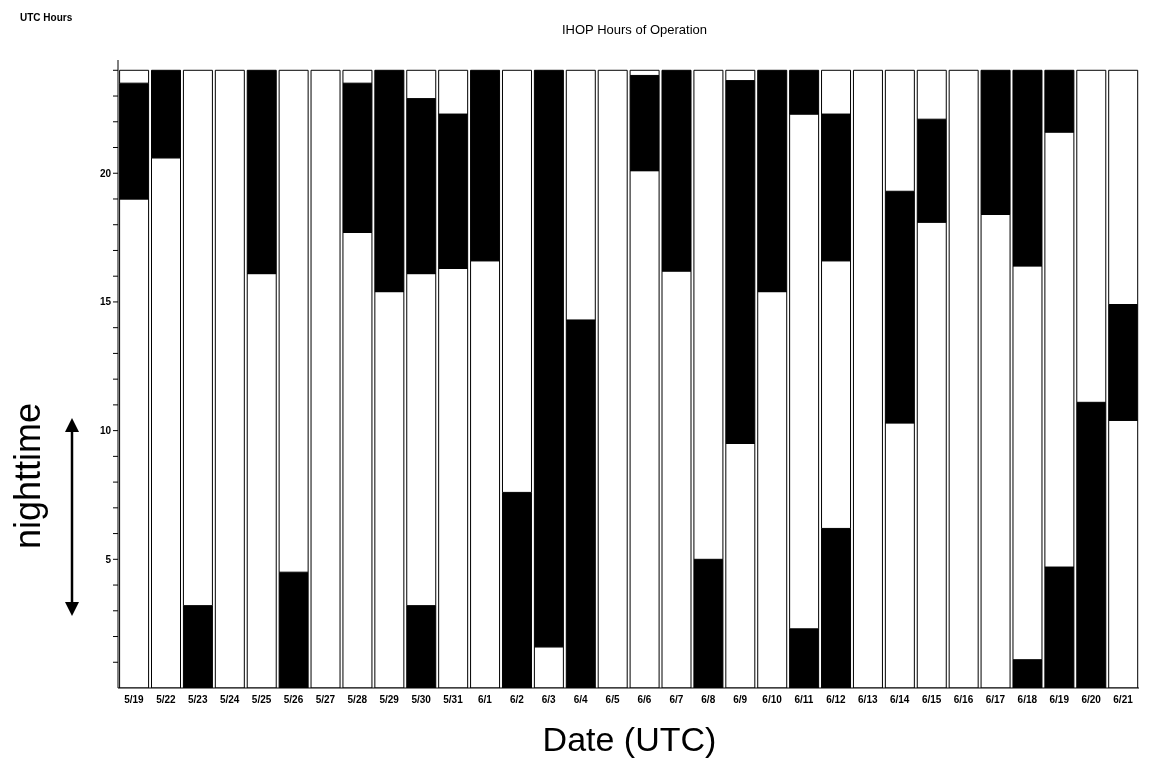  What do you see at coordinates (105, 431) in the screenshot?
I see `y-tick-label: 10` at bounding box center [105, 431].